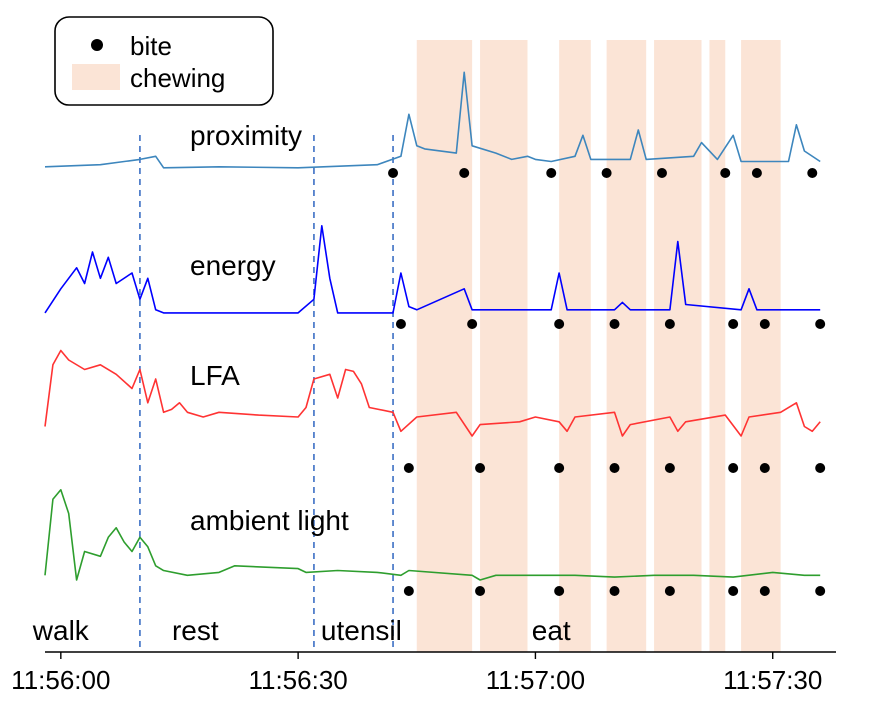 The width and height of the screenshot is (884, 710). What do you see at coordinates (96, 77) in the screenshot?
I see `legend-chewing-marker` at bounding box center [96, 77].